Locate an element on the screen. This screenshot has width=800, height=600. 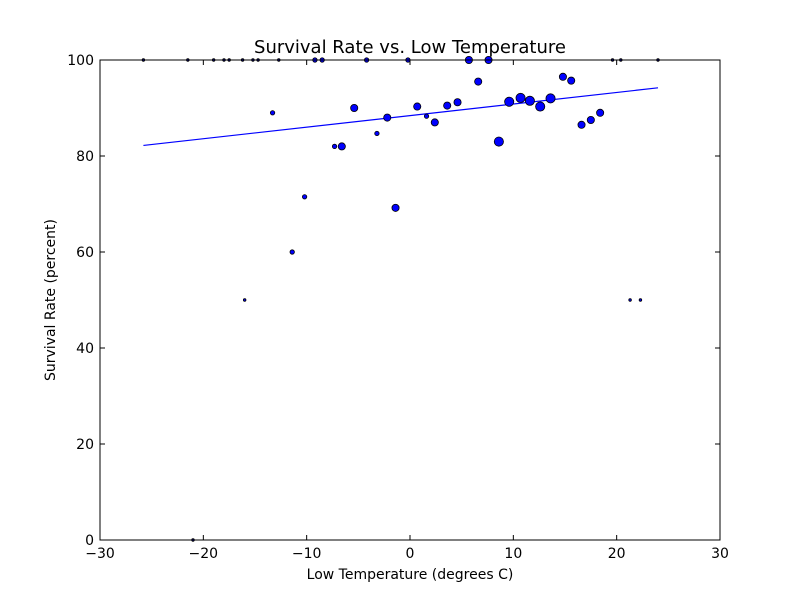
x-tick-label: 10 is located at coordinates (513, 554).